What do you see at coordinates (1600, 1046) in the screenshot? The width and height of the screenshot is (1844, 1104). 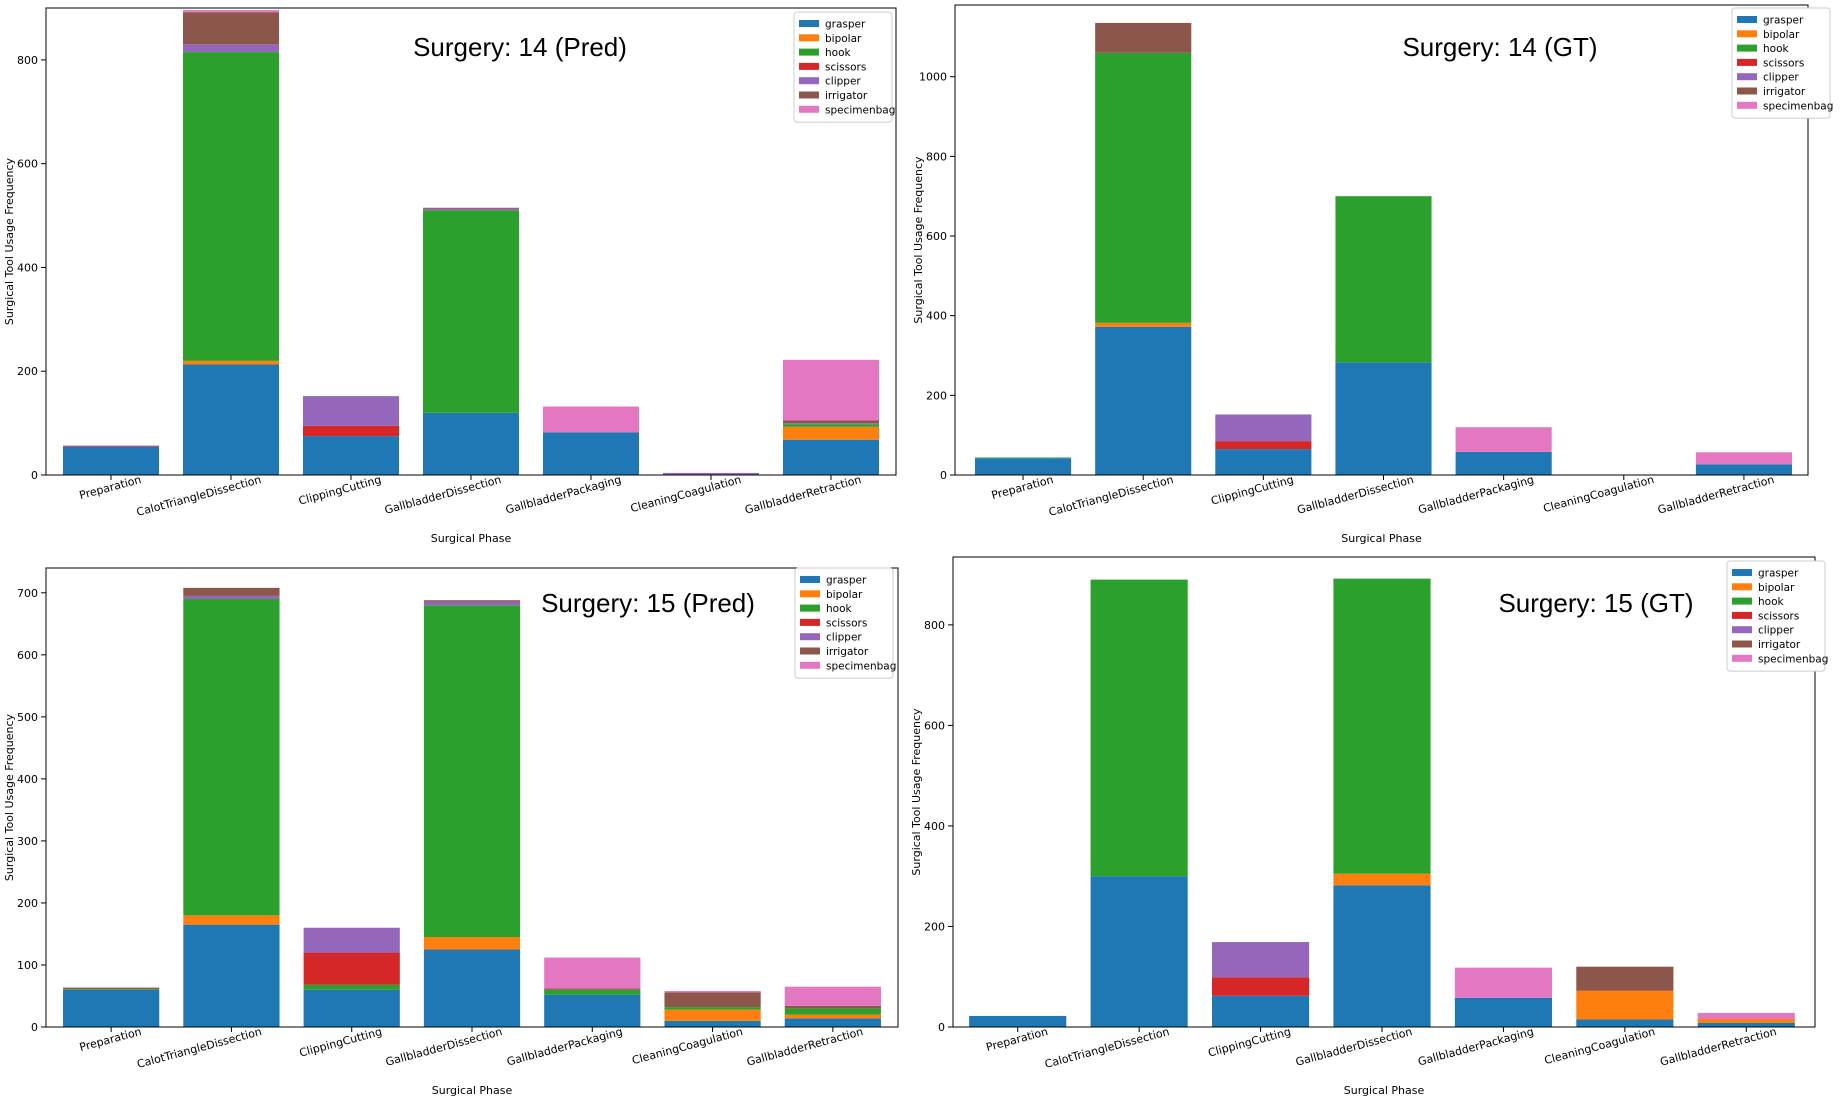 I see `x-tick-label: CleaningCoagulation` at bounding box center [1600, 1046].